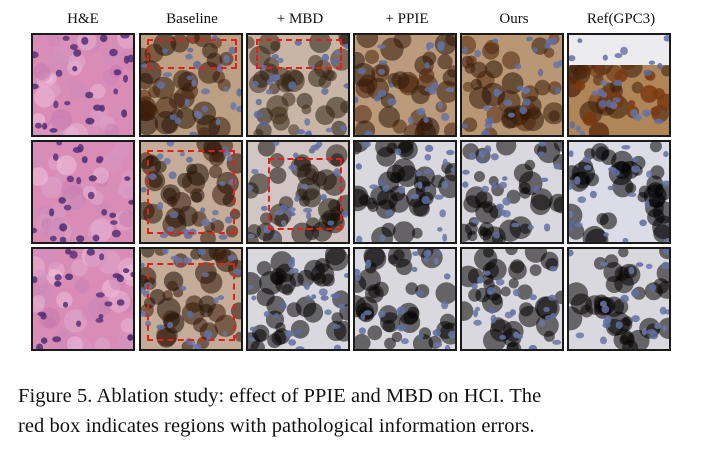 Image resolution: width=706 pixels, height=460 pixels. What do you see at coordinates (83, 299) in the screenshot?
I see `tile-row3-he` at bounding box center [83, 299].